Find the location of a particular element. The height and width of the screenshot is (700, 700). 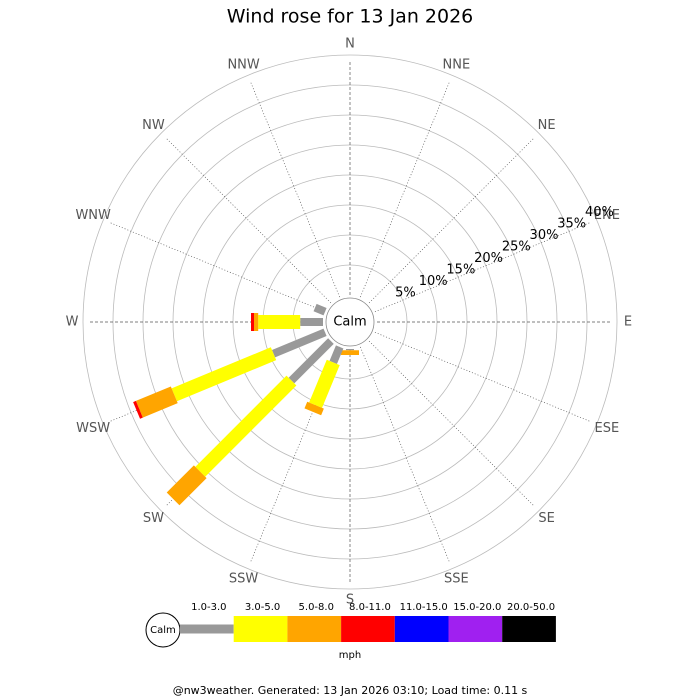

direction-label: WSW is located at coordinates (93, 428).